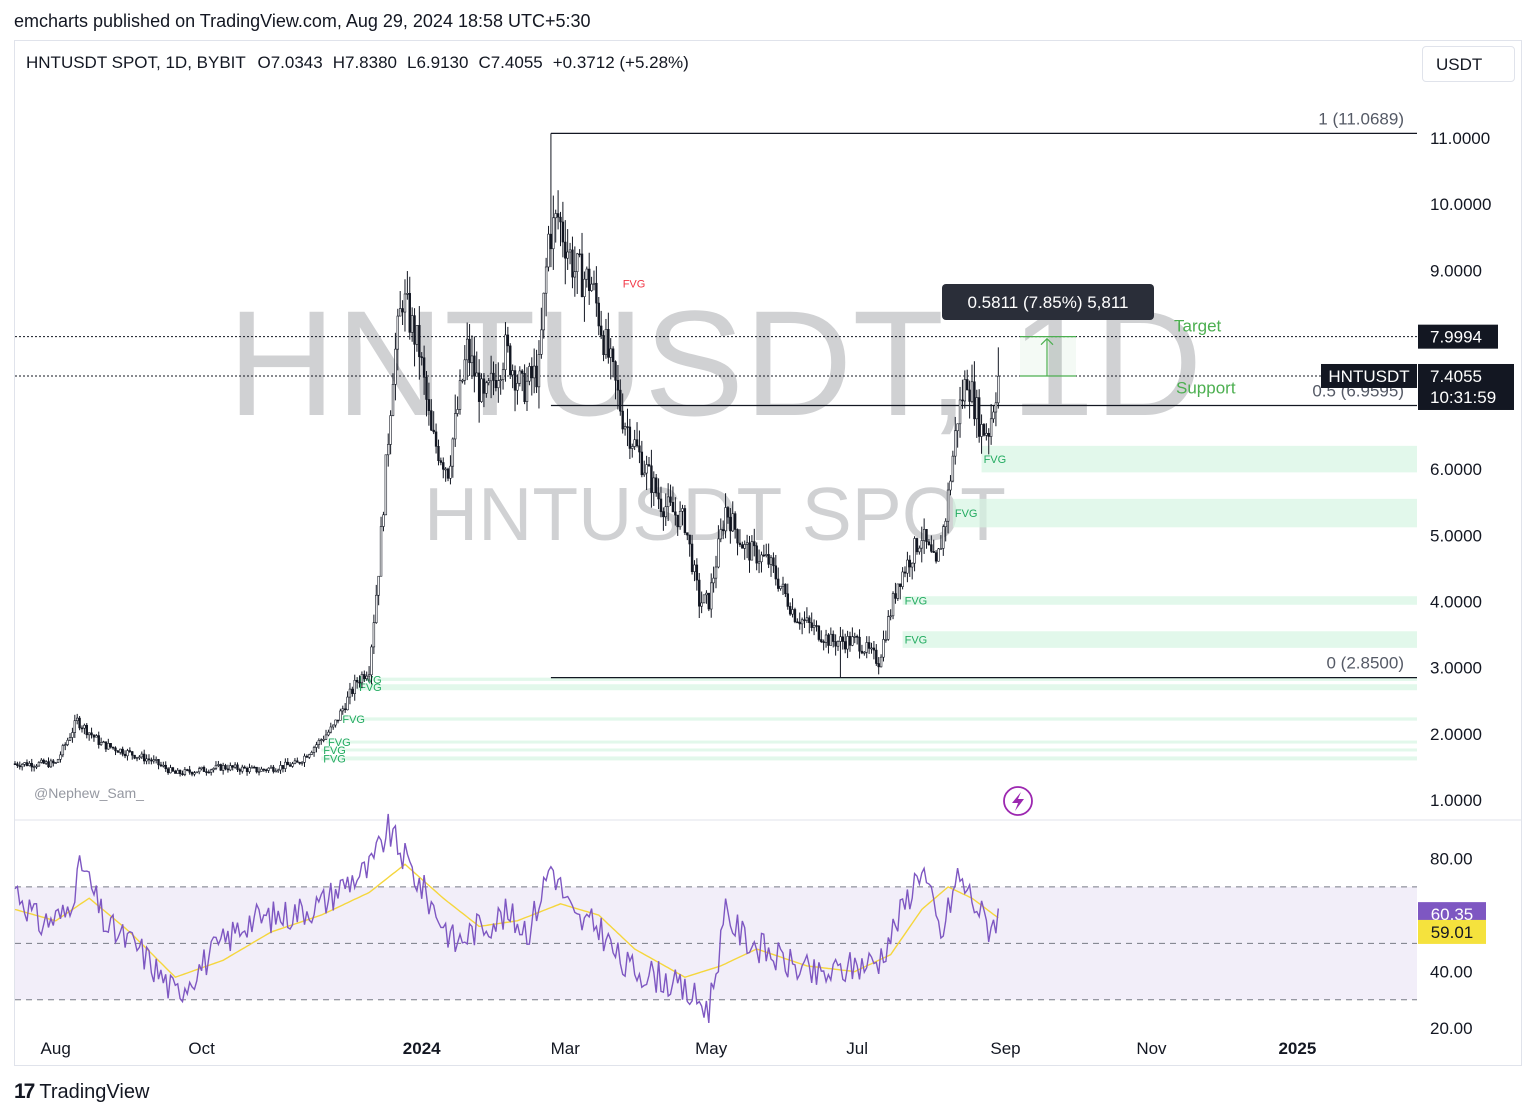  I want to click on target-price-tag, so click(1458, 336).